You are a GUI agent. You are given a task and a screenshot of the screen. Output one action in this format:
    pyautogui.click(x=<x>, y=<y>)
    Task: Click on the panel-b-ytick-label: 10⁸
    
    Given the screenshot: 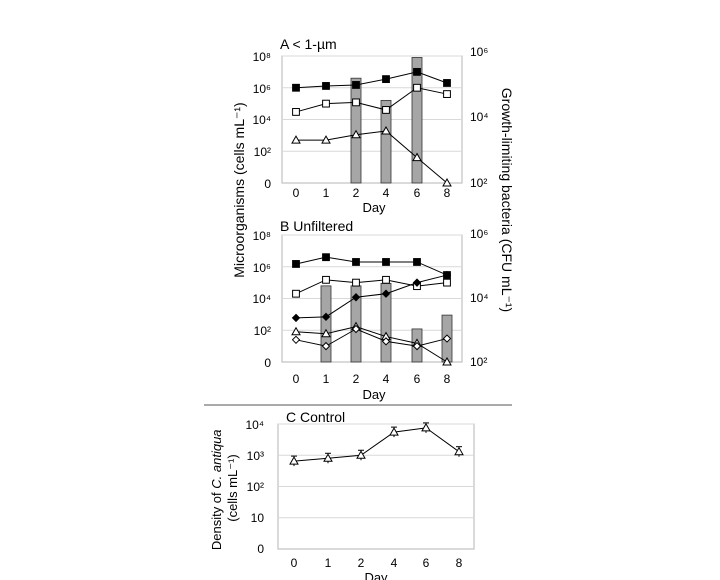 What is the action you would take?
    pyautogui.click(x=262, y=236)
    